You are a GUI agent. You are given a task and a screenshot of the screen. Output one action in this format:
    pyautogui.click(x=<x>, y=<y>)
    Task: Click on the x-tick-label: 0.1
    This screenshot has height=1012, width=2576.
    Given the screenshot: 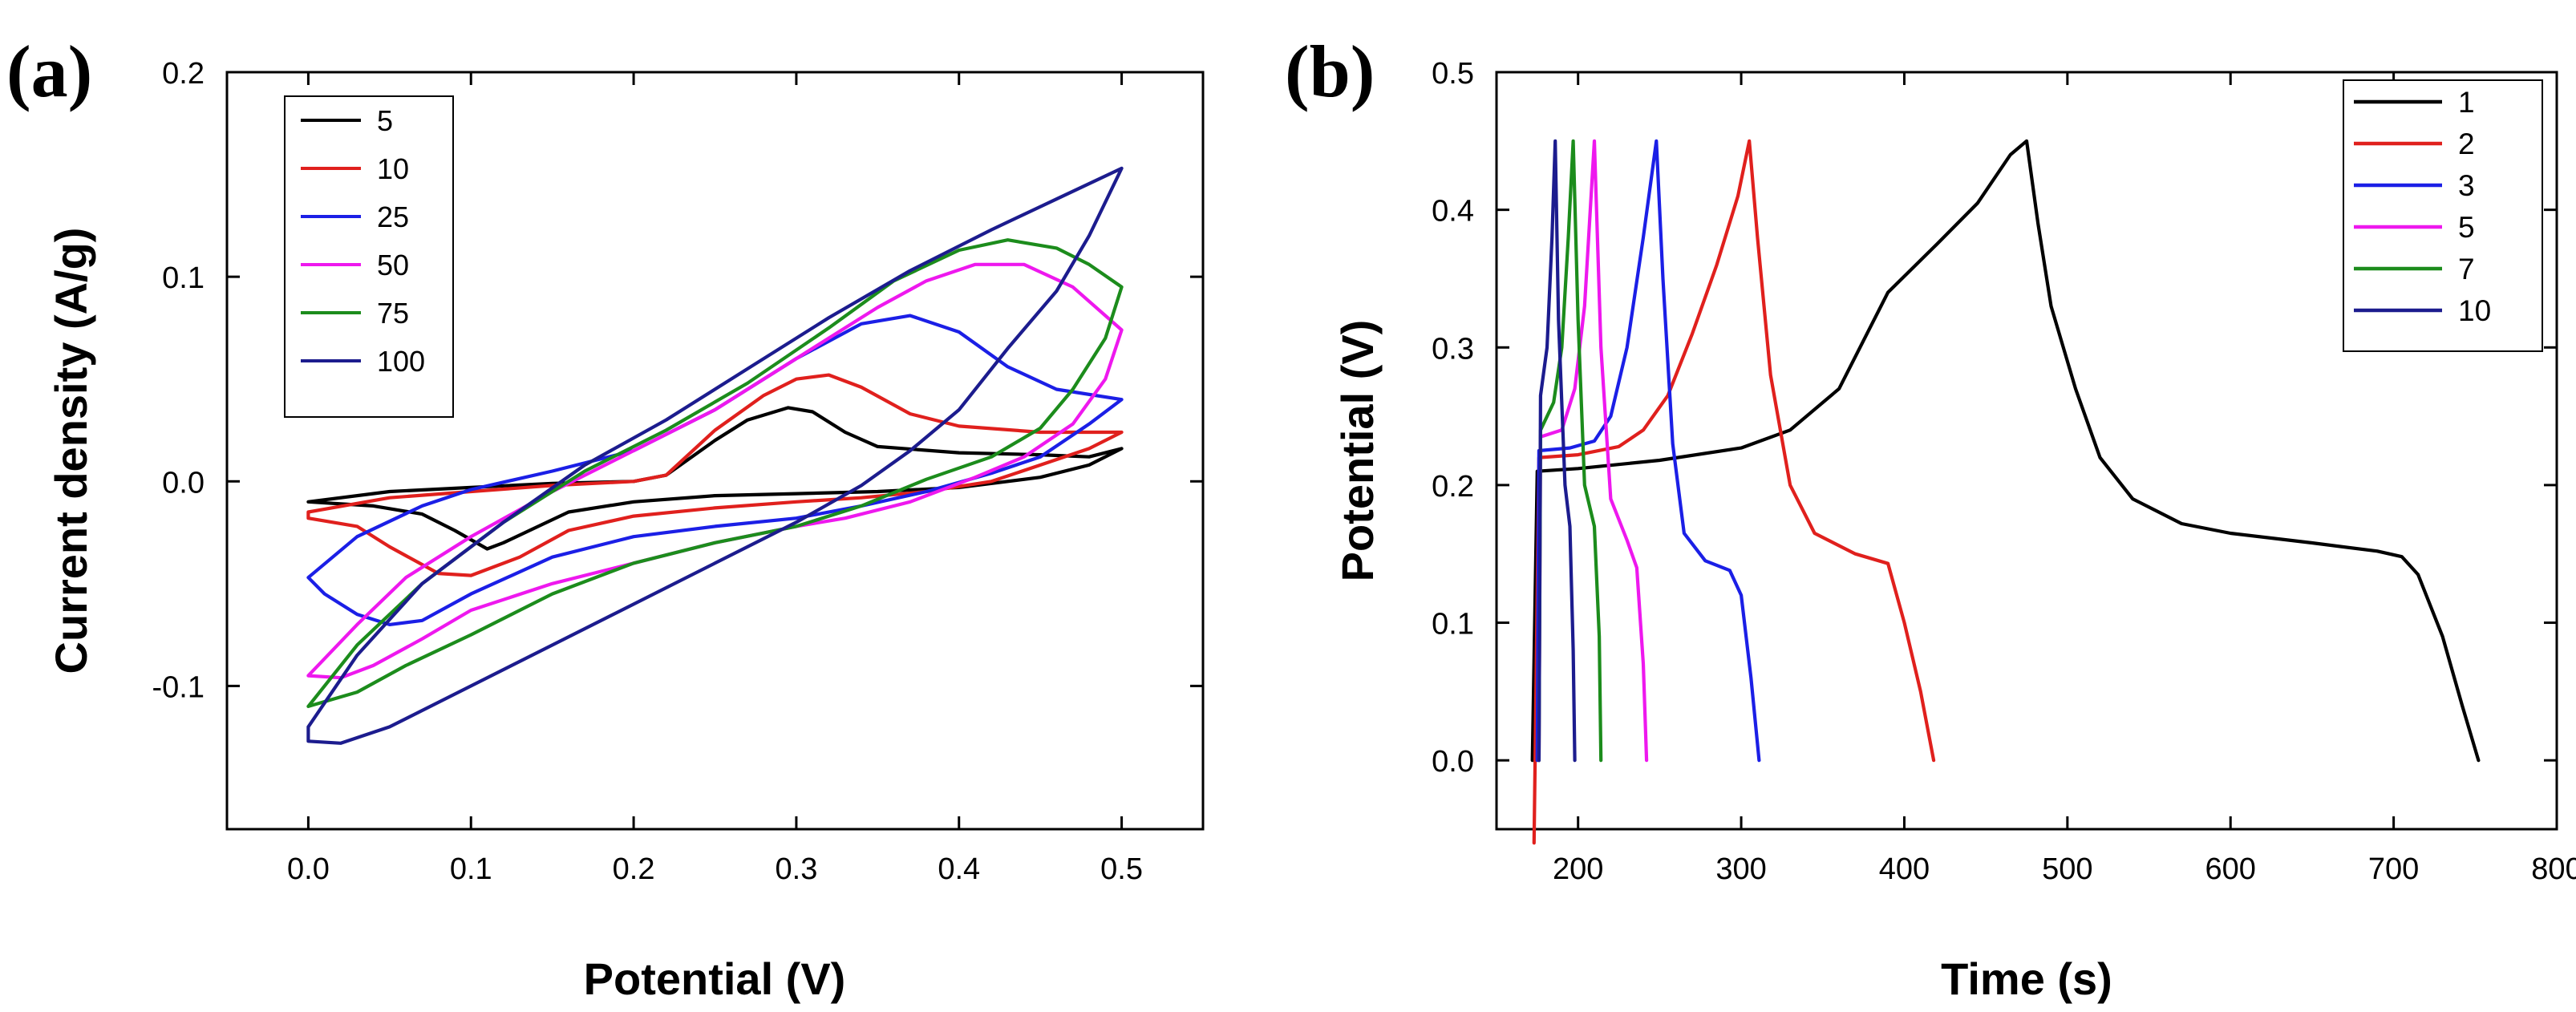 What is the action you would take?
    pyautogui.click(x=471, y=869)
    